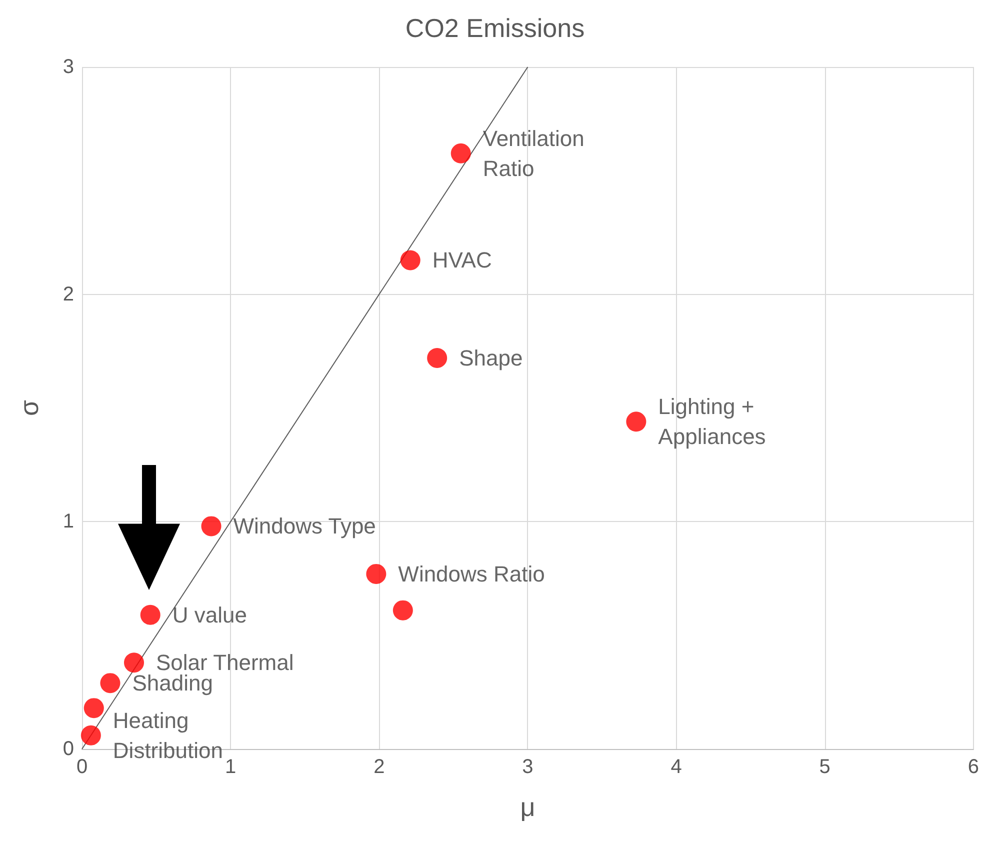 This screenshot has width=982, height=854. What do you see at coordinates (68, 294) in the screenshot?
I see `y-tick-label: 2` at bounding box center [68, 294].